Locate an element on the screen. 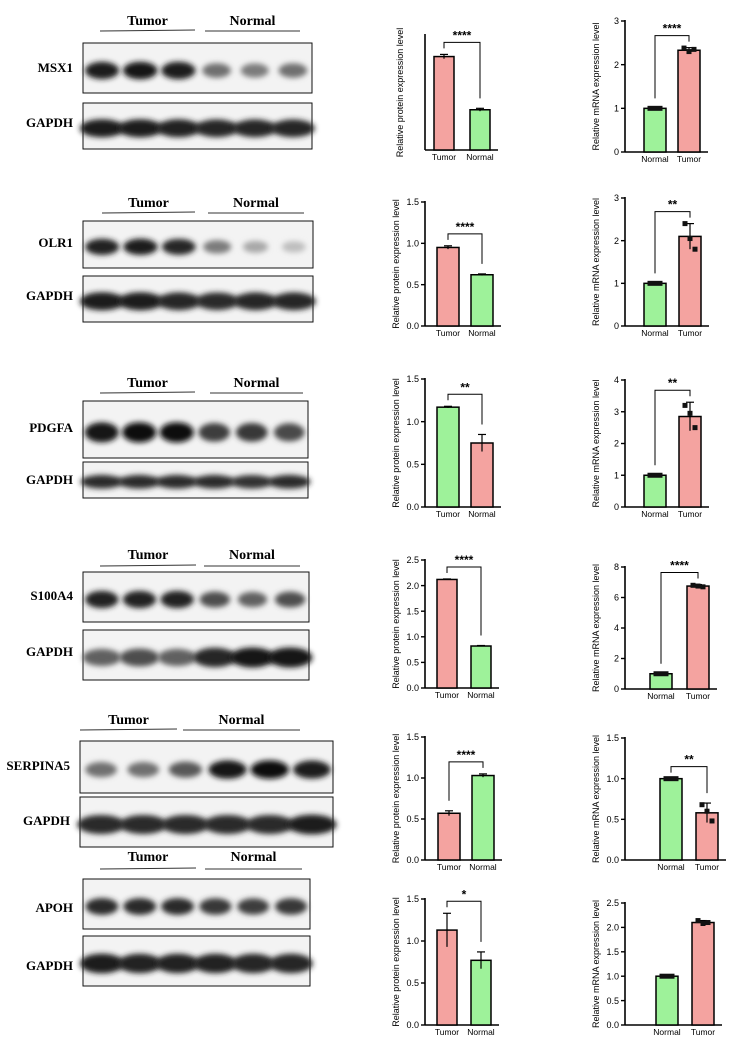 Image resolution: width=732 pixels, height=1038 pixels. blot-panel-serpina5: Tumor Normal SERPINA5 GAPDH is located at coordinates (171, 780).